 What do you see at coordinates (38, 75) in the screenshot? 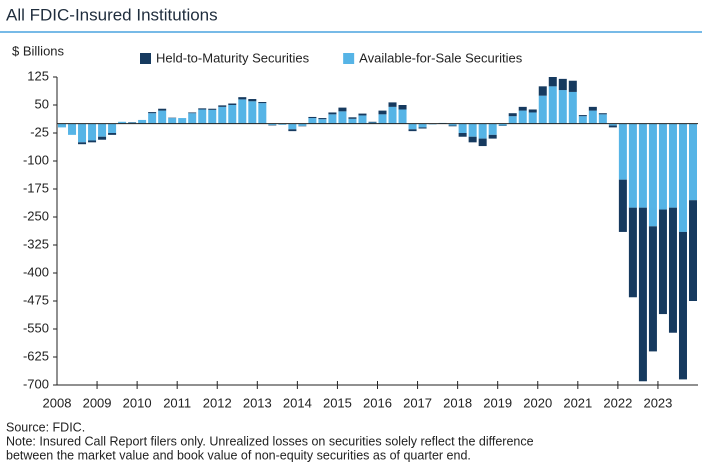
I see `y-tick-label: 125` at bounding box center [38, 75].